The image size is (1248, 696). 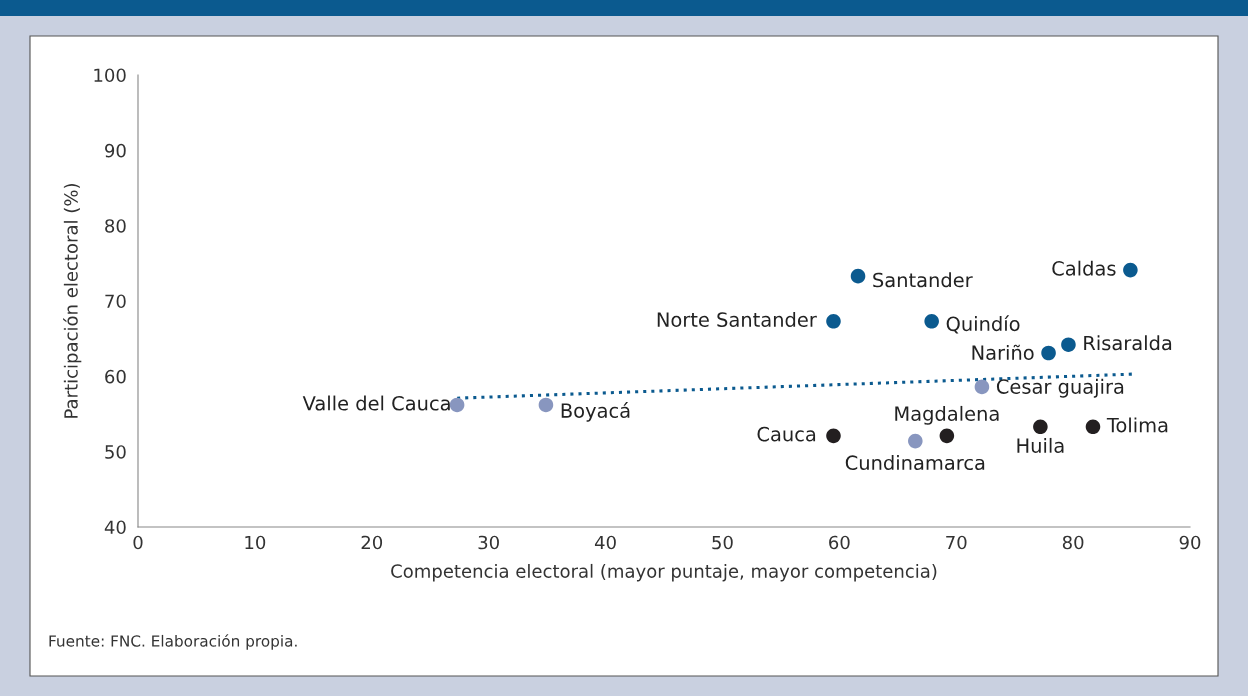 I want to click on y-tick-label: 70, so click(x=115, y=301).